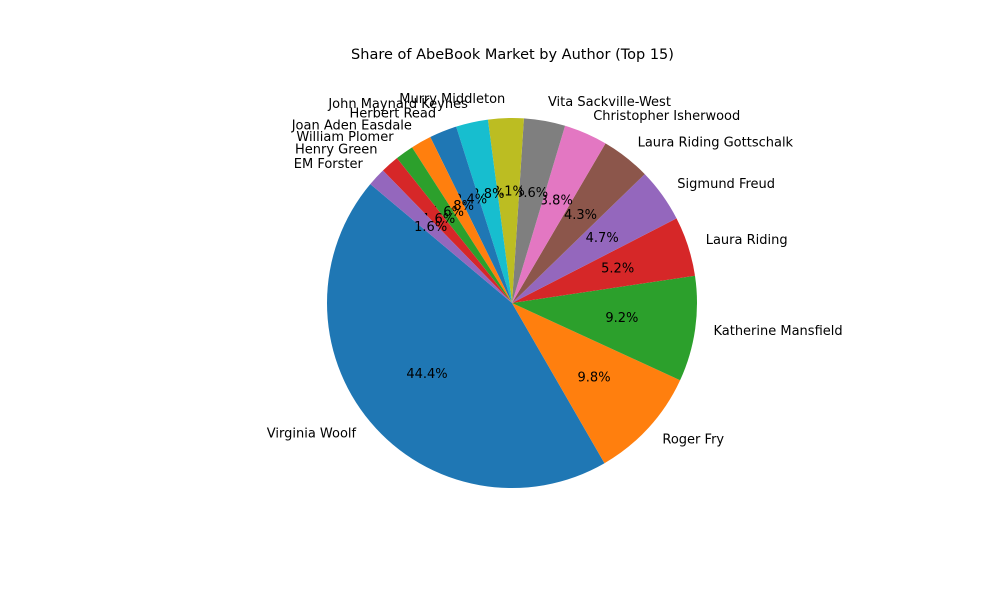 The height and width of the screenshot is (600, 1000). What do you see at coordinates (716, 142) in the screenshot?
I see `slice-label: Laura Riding Gottschalk` at bounding box center [716, 142].